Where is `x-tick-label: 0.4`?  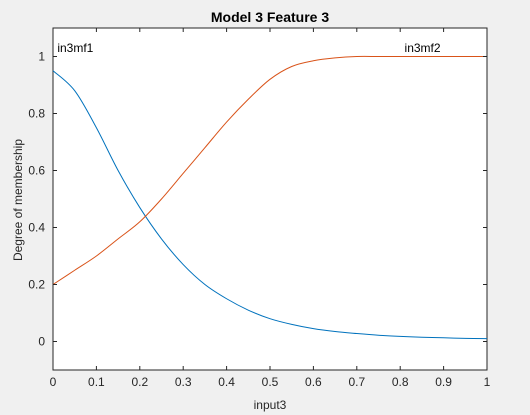 x-tick-label: 0.4 is located at coordinates (226, 382).